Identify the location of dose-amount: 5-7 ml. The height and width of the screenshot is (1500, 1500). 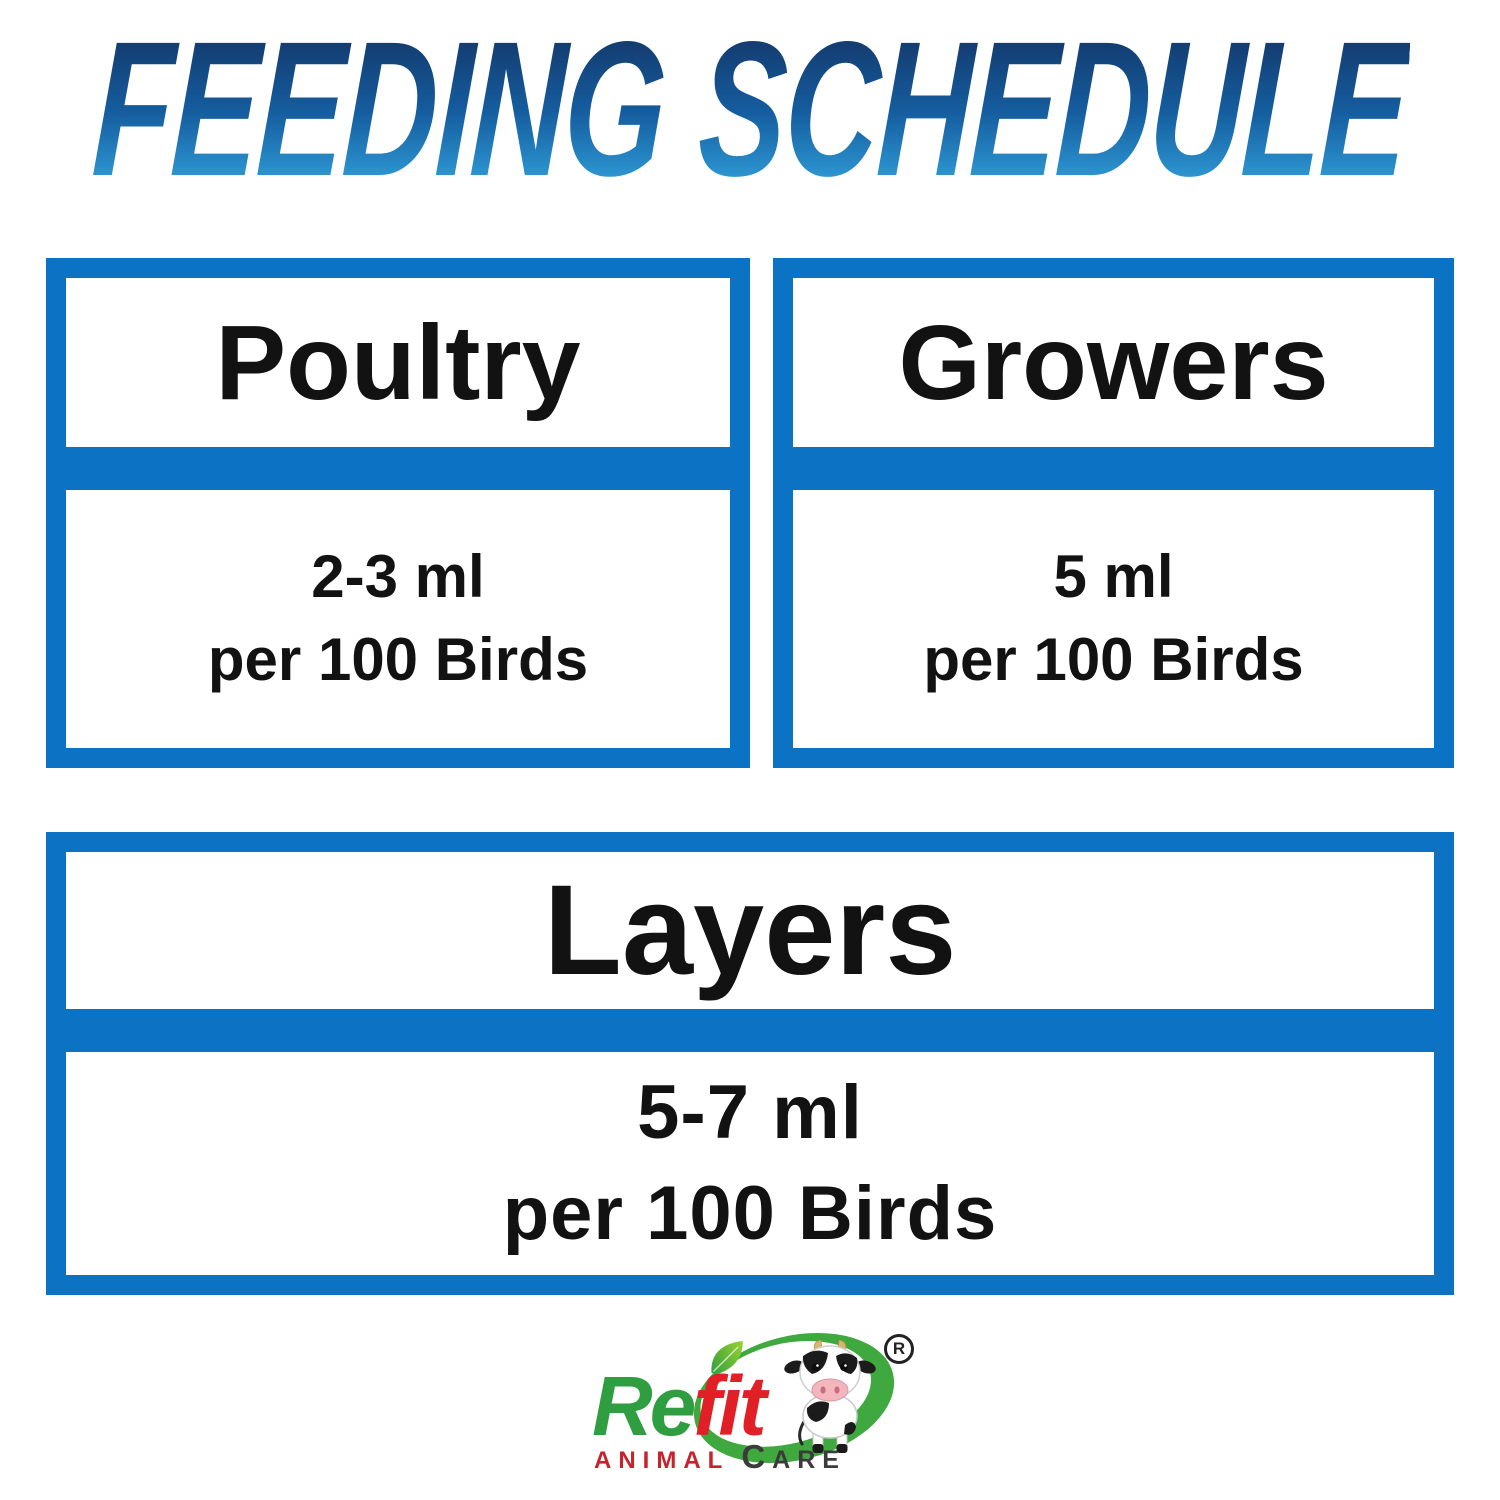
(750, 1113).